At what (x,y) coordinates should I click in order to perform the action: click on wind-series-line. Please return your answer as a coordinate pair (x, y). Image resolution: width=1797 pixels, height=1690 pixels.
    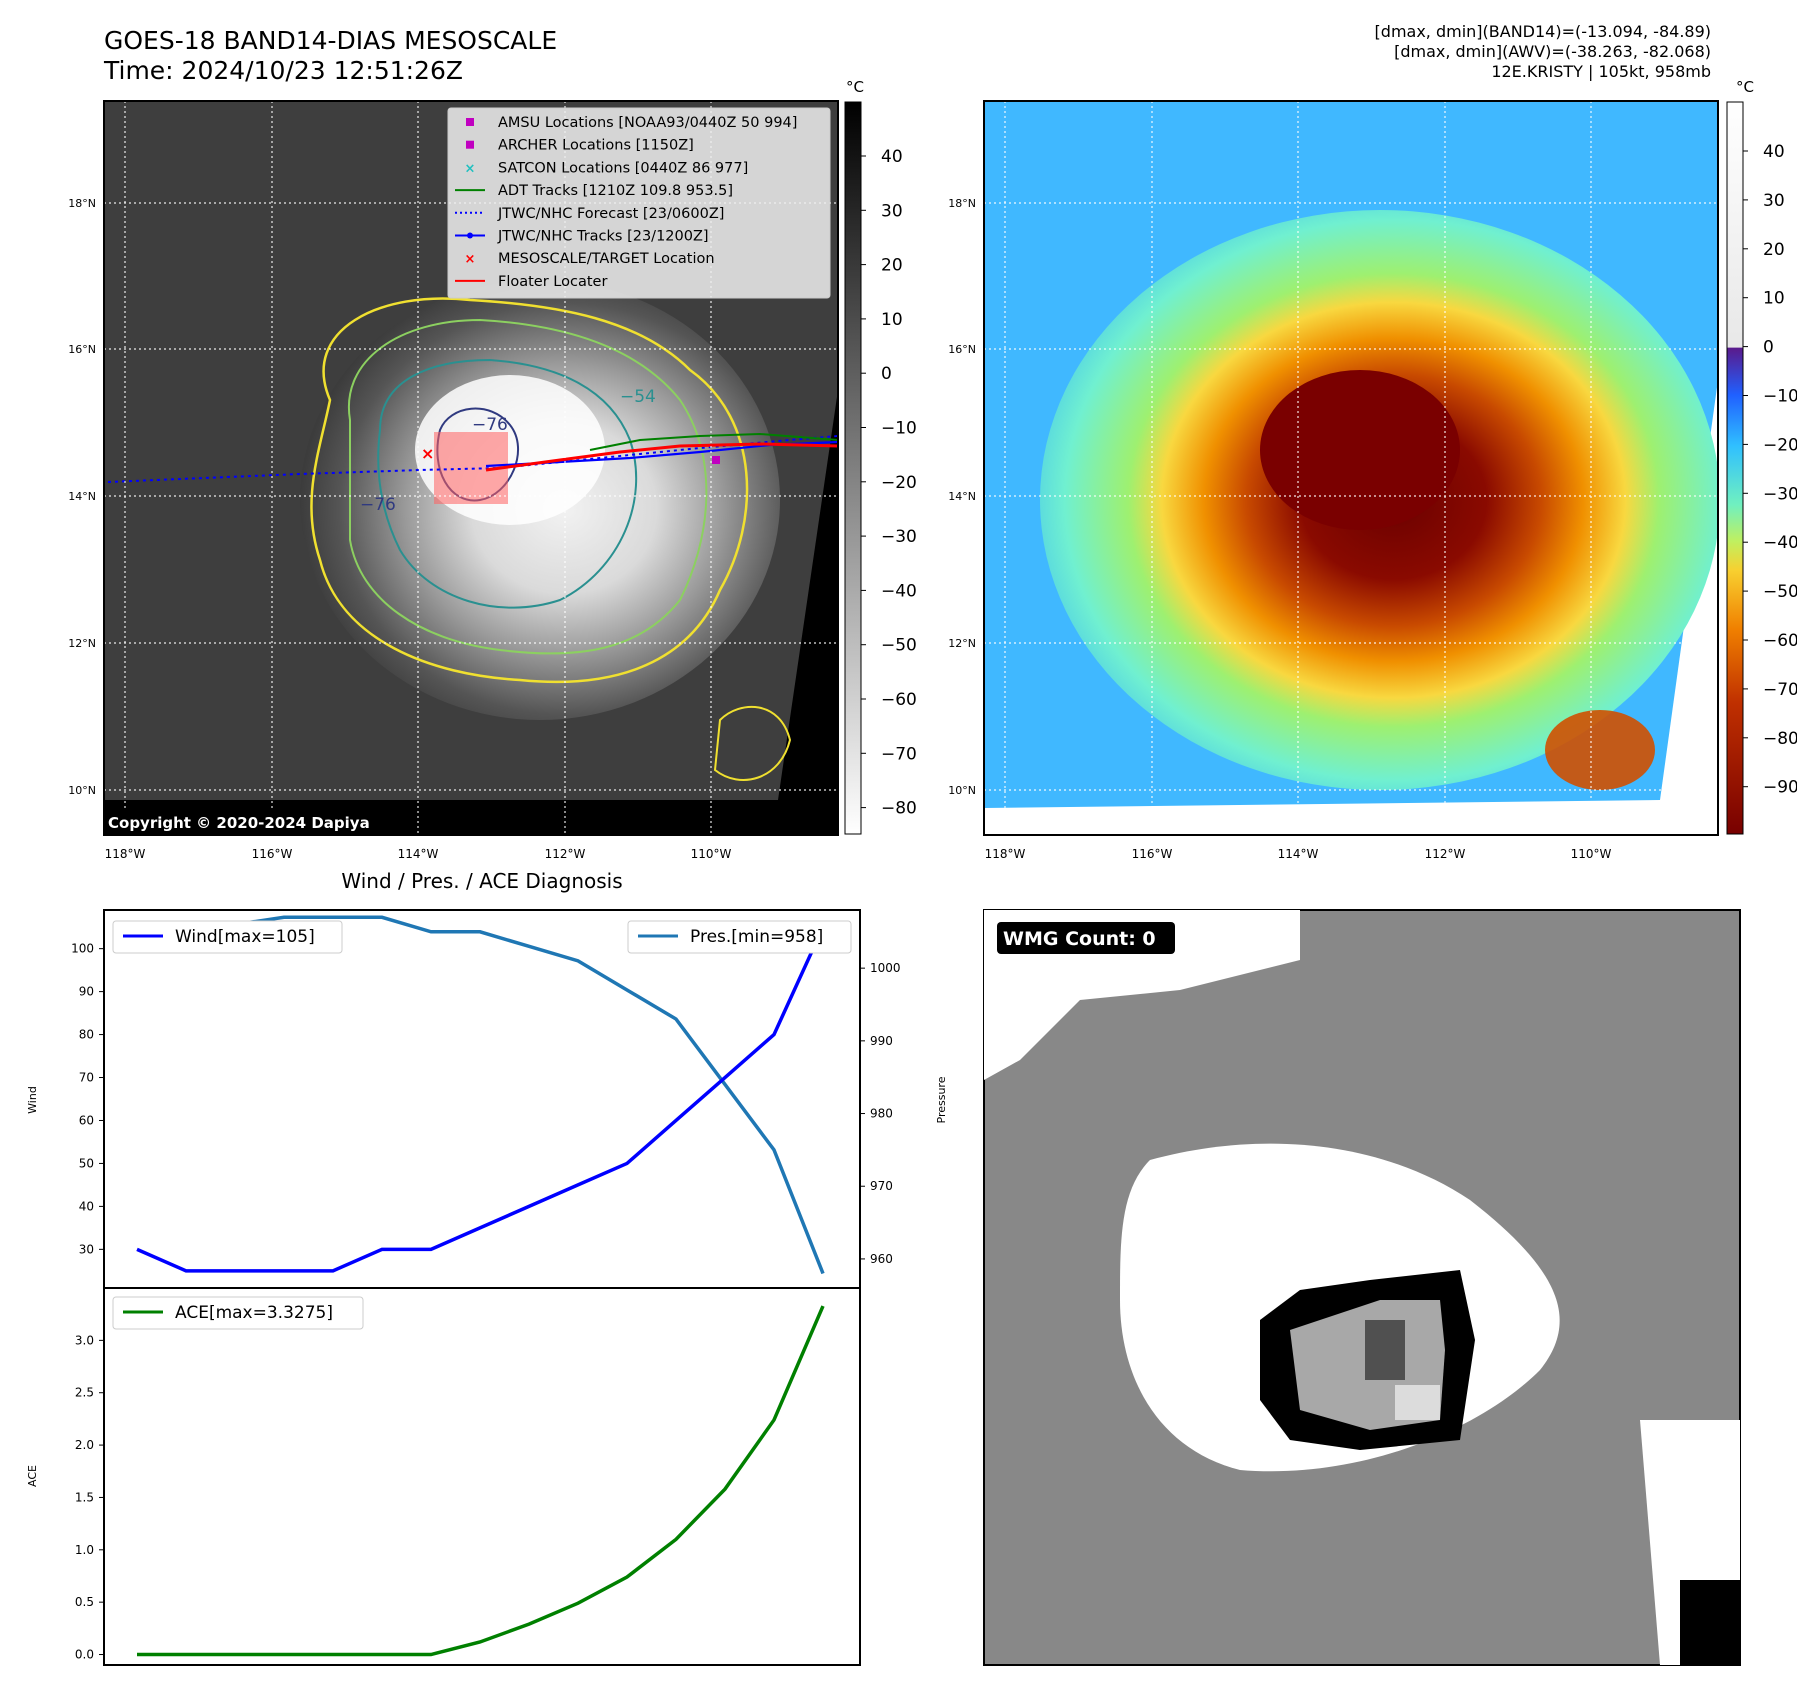
    Looking at the image, I should click on (480, 1099).